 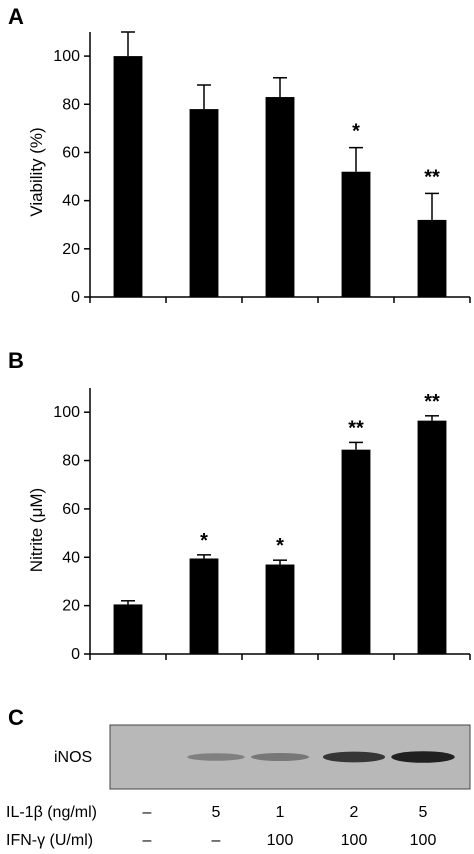 I want to click on condition-value: 1, so click(x=280, y=812).